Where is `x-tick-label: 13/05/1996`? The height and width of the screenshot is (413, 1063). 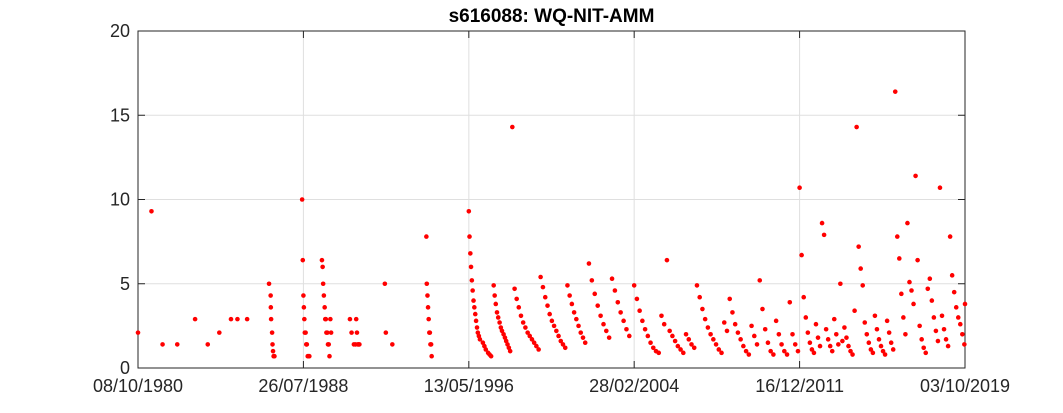 x-tick-label: 13/05/1996 is located at coordinates (469, 386).